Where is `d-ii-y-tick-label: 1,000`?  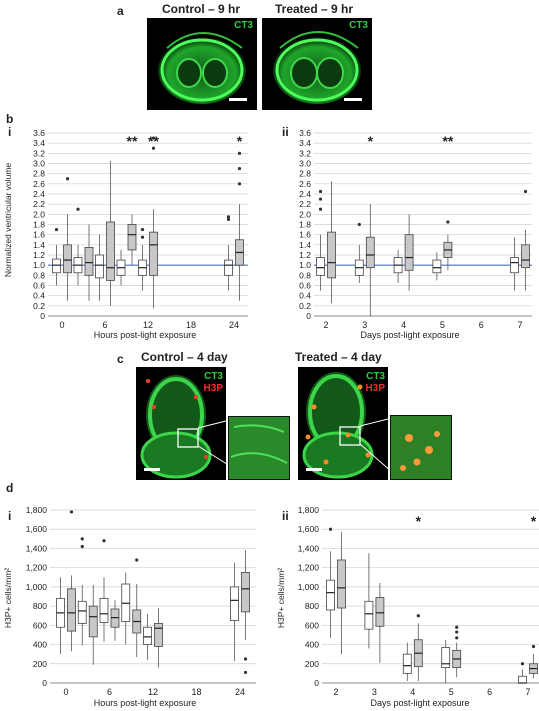 d-ii-y-tick-label: 1,000 is located at coordinates (309, 587).